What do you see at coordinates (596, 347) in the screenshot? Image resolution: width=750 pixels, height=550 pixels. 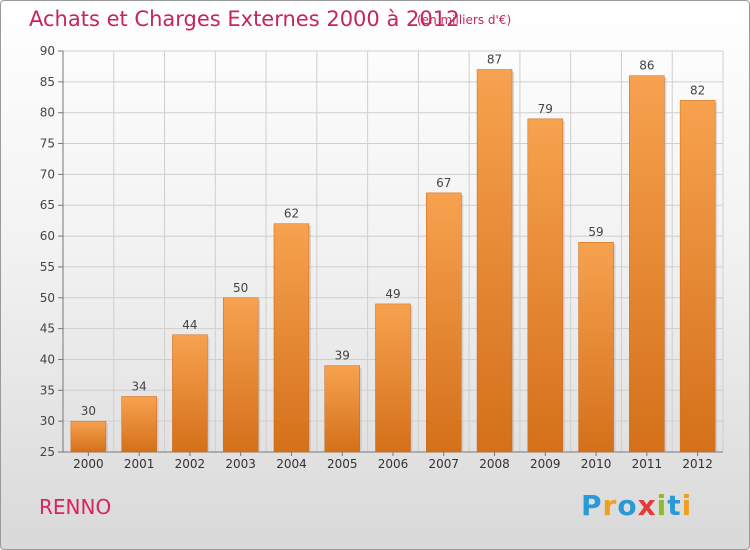 I see `bar-2010` at bounding box center [596, 347].